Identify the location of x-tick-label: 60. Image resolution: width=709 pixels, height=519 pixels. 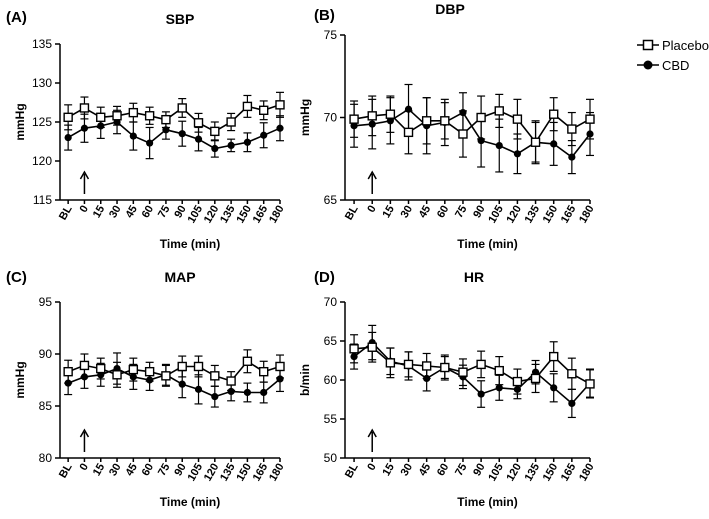
(443, 212).